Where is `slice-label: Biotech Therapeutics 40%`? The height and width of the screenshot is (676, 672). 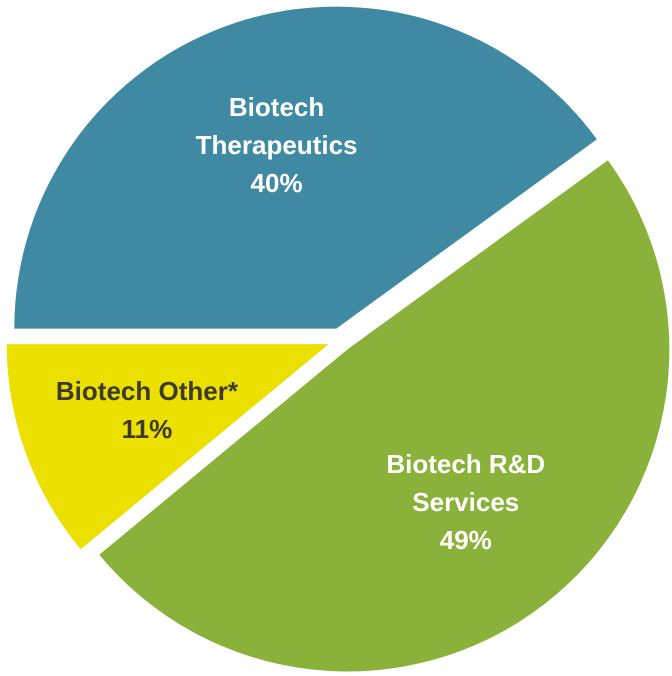
slice-label: Biotech Therapeutics 40% is located at coordinates (277, 145).